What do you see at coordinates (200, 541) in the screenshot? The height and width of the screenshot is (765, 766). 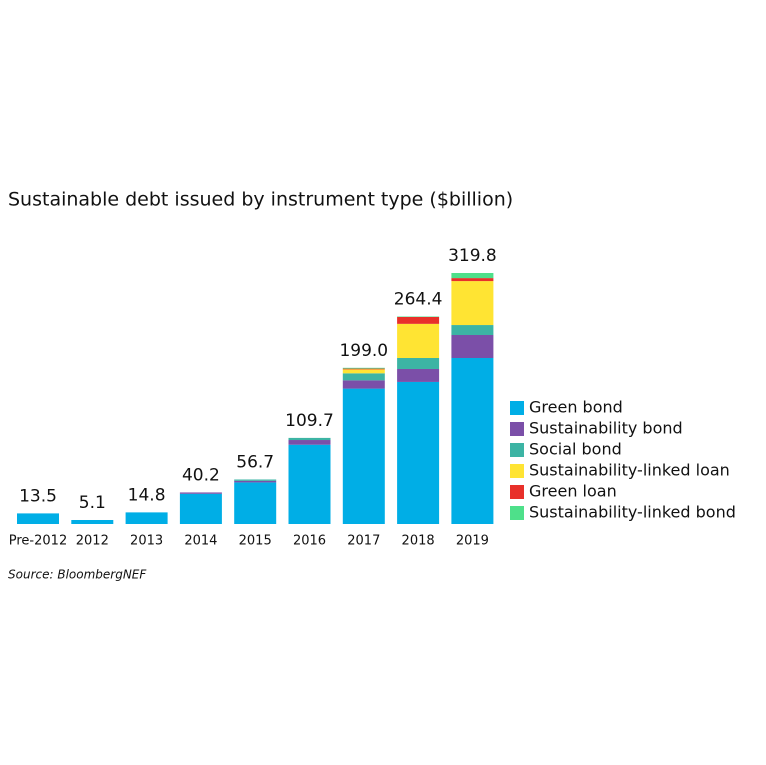 I see `x-tick-label: 2014` at bounding box center [200, 541].